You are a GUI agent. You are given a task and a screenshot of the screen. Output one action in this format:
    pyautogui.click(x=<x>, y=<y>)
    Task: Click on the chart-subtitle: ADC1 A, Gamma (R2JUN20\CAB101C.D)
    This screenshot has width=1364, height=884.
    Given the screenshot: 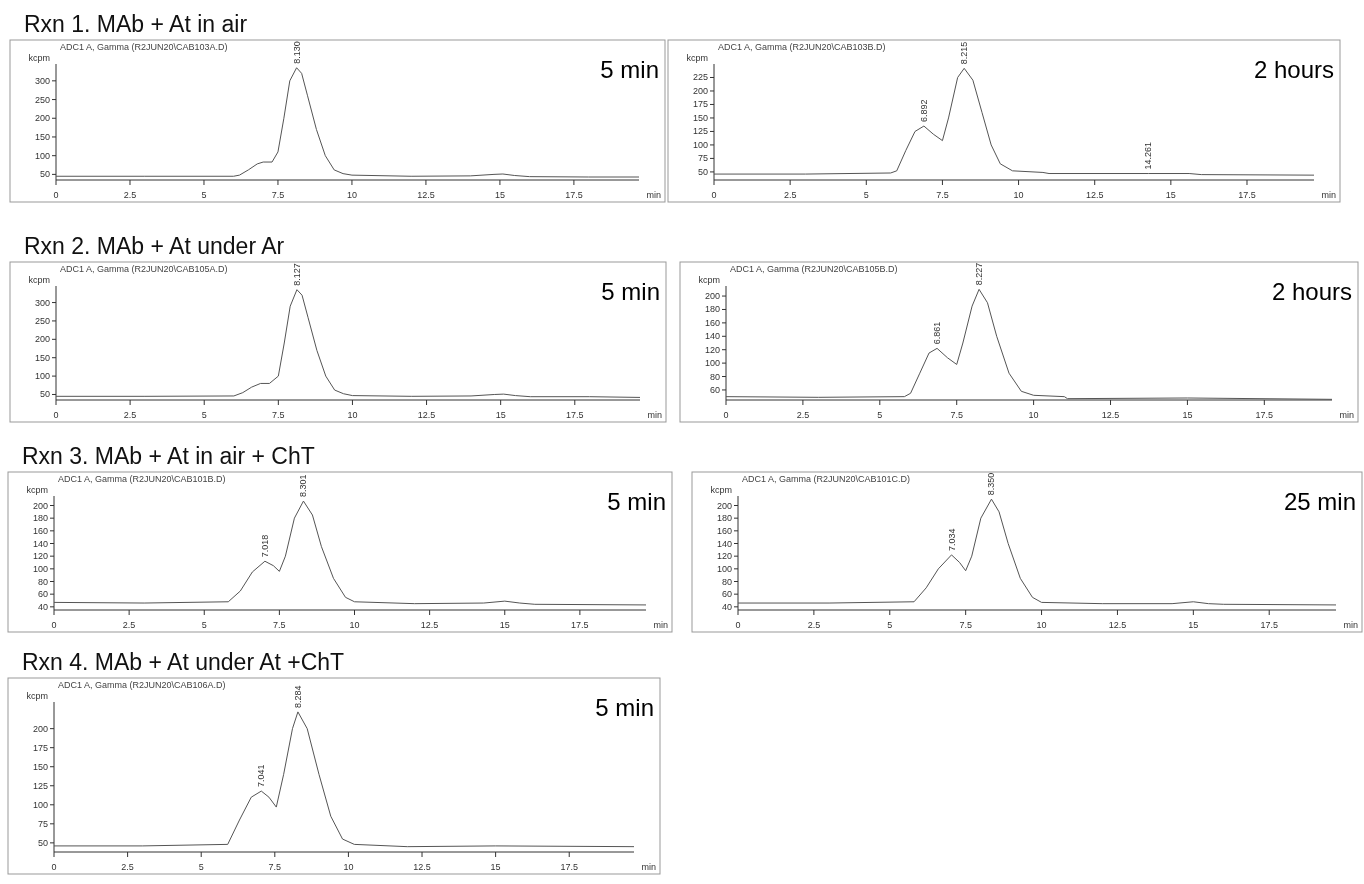 What is the action you would take?
    pyautogui.click(x=826, y=479)
    